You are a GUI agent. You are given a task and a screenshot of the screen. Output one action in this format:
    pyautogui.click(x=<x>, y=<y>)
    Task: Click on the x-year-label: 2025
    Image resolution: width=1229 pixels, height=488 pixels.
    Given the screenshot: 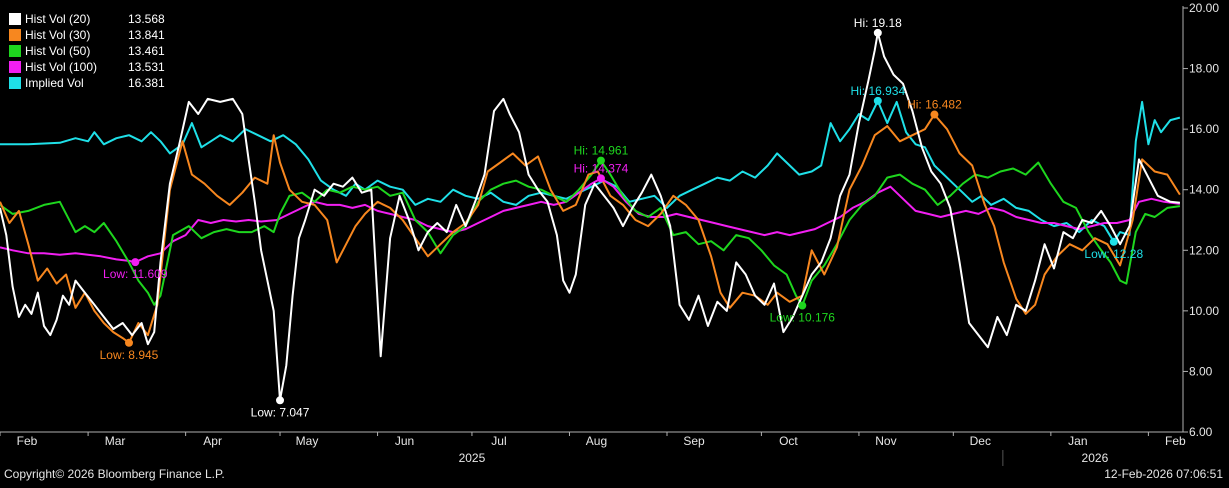 What is the action you would take?
    pyautogui.click(x=472, y=458)
    